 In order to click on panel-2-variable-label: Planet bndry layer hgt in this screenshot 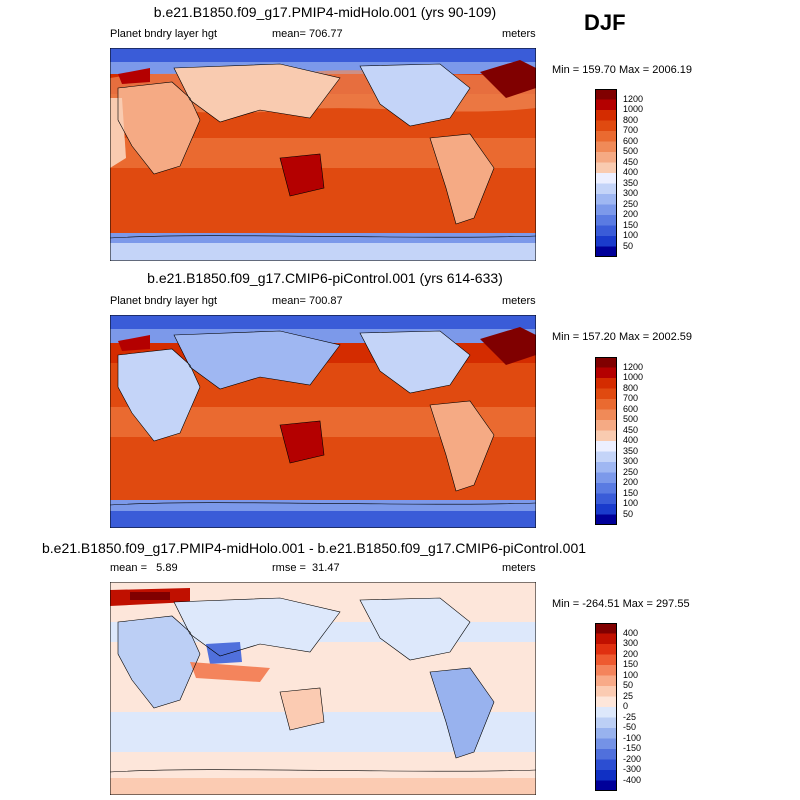, I will do `click(164, 301)`.